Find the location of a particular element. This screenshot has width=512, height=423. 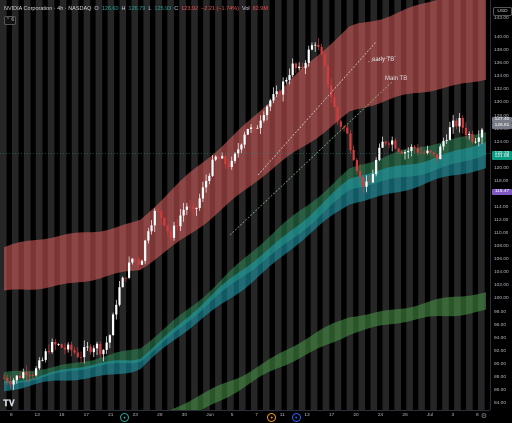

time-tick-label: 3 is located at coordinates (453, 415).